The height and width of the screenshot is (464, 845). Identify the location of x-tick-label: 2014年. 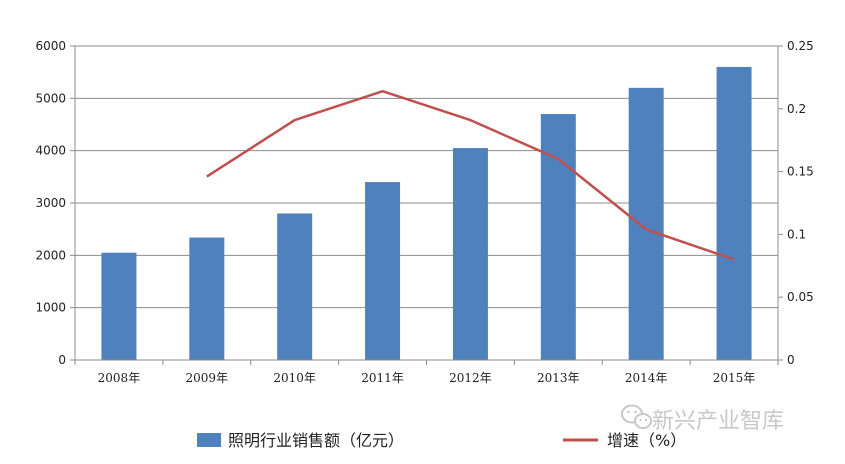
(646, 378).